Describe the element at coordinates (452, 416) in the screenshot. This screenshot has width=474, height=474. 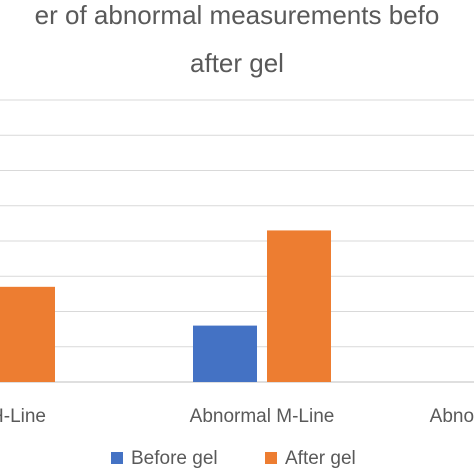
I see `x-tick-label-abnormal-3: Abnor` at that location.